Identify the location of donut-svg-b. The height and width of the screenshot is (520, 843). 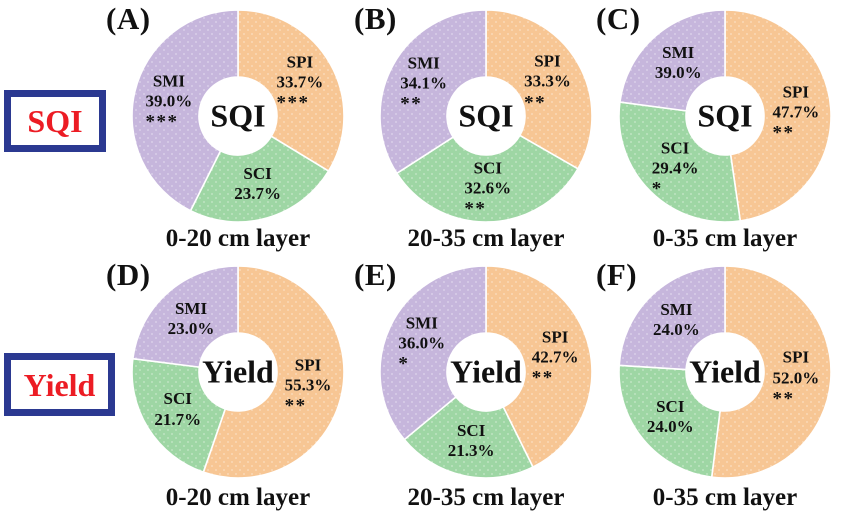
(486, 116).